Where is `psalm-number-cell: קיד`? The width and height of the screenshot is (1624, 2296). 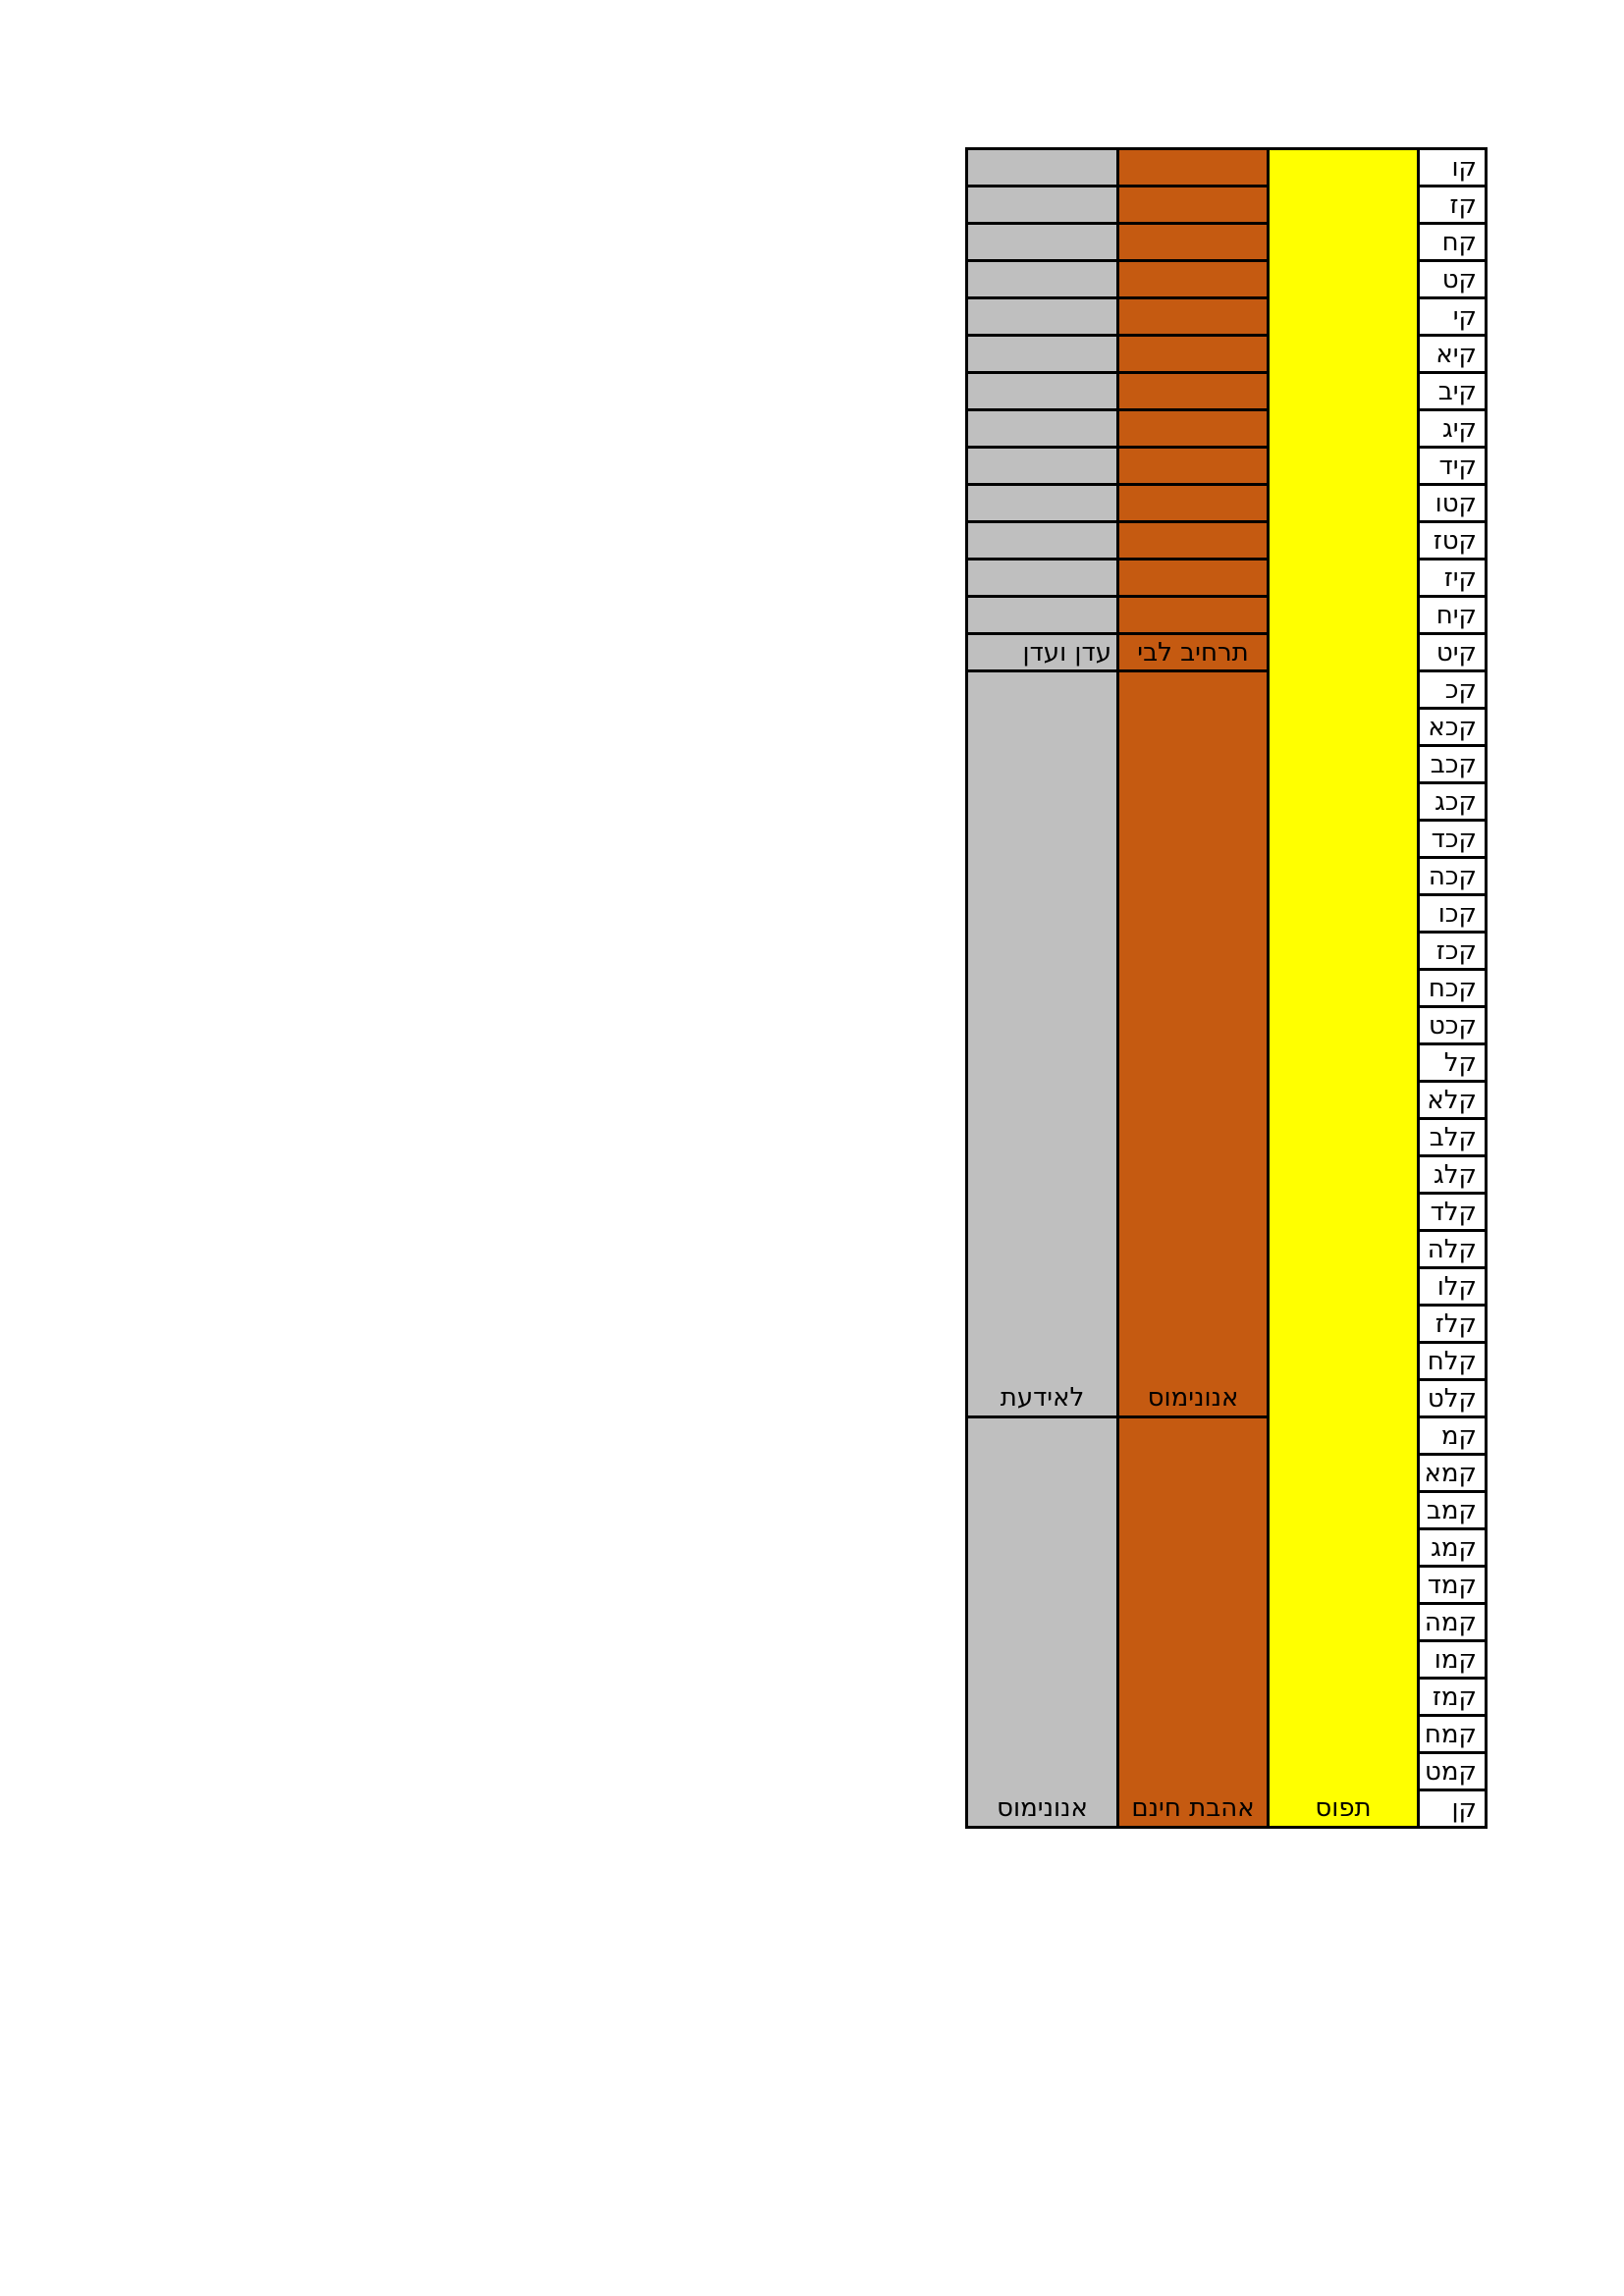 psalm-number-cell: קיד is located at coordinates (1452, 466).